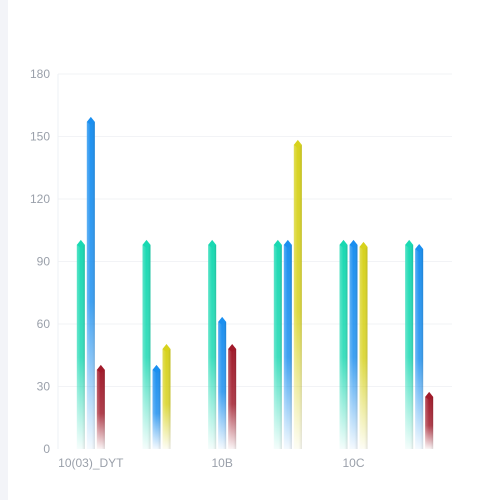  Describe the element at coordinates (221, 463) in the screenshot. I see `x-category-label: 10B` at that location.